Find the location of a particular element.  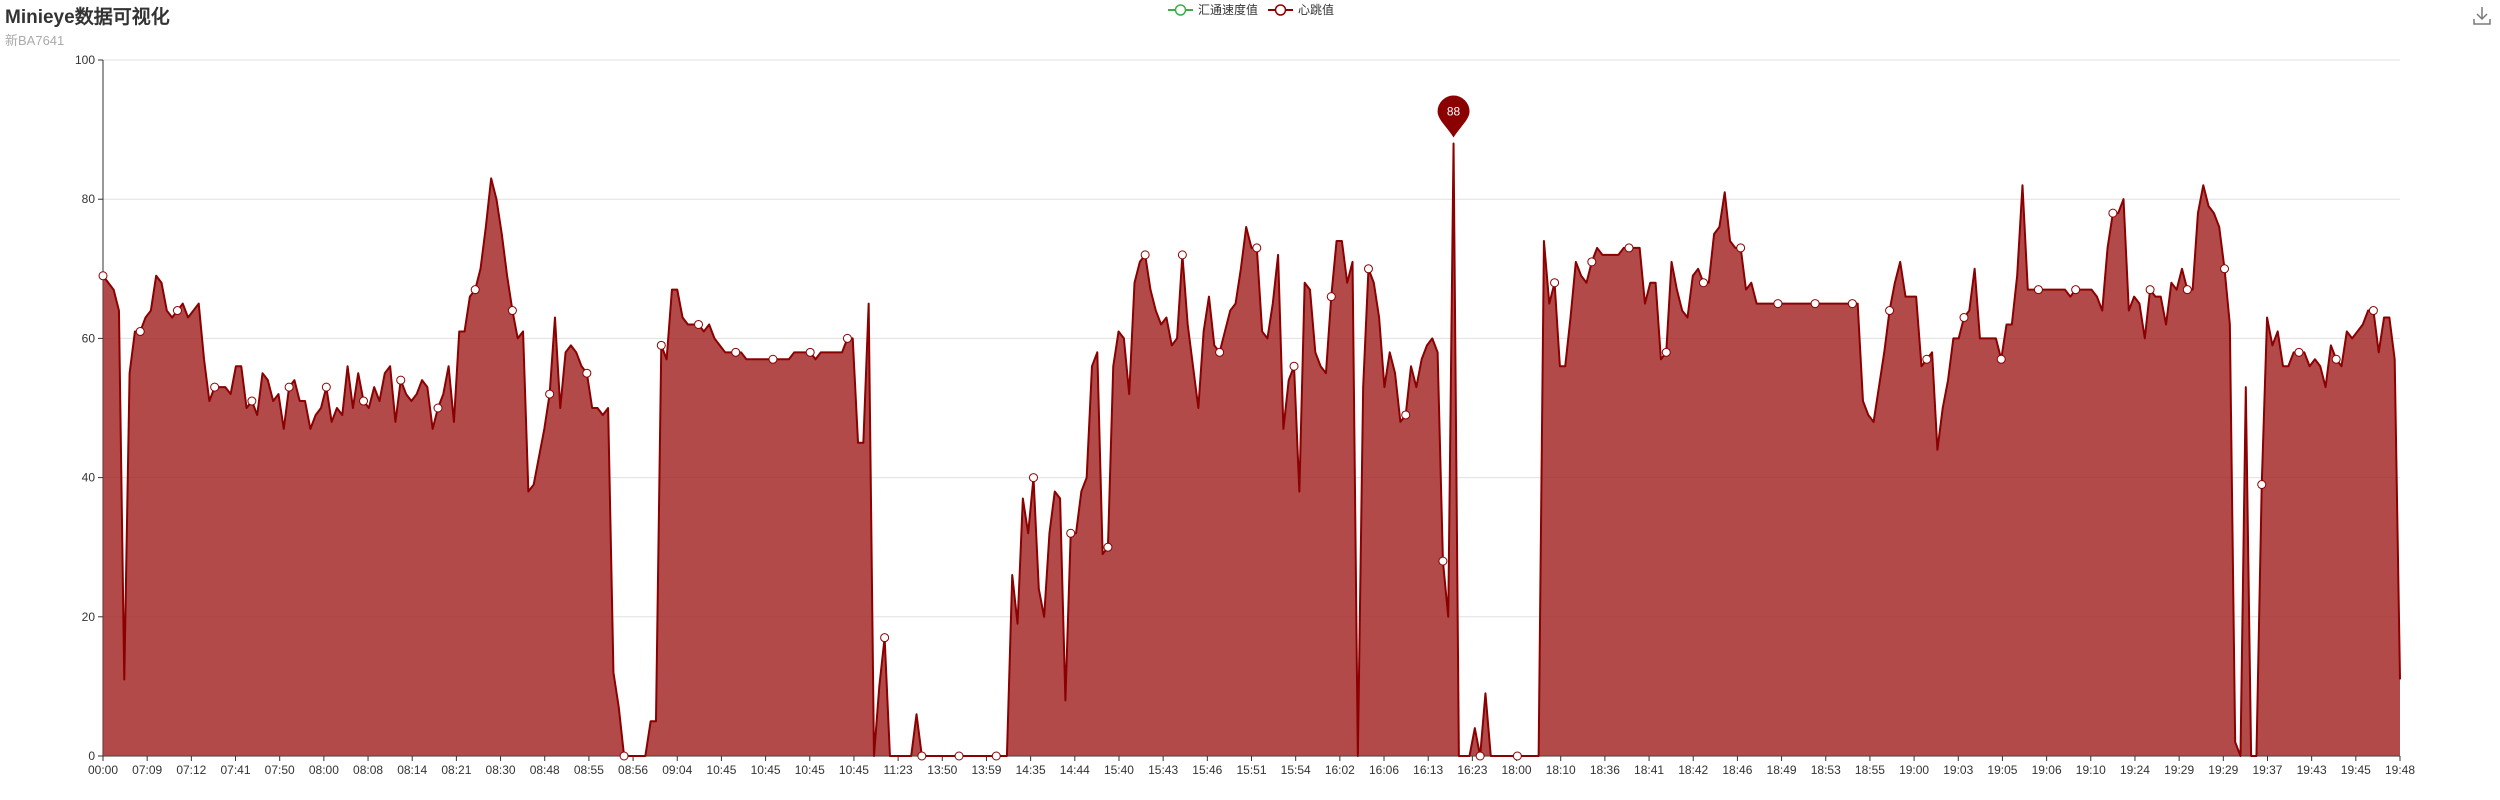

y-tick-label: 40 is located at coordinates (89, 478).